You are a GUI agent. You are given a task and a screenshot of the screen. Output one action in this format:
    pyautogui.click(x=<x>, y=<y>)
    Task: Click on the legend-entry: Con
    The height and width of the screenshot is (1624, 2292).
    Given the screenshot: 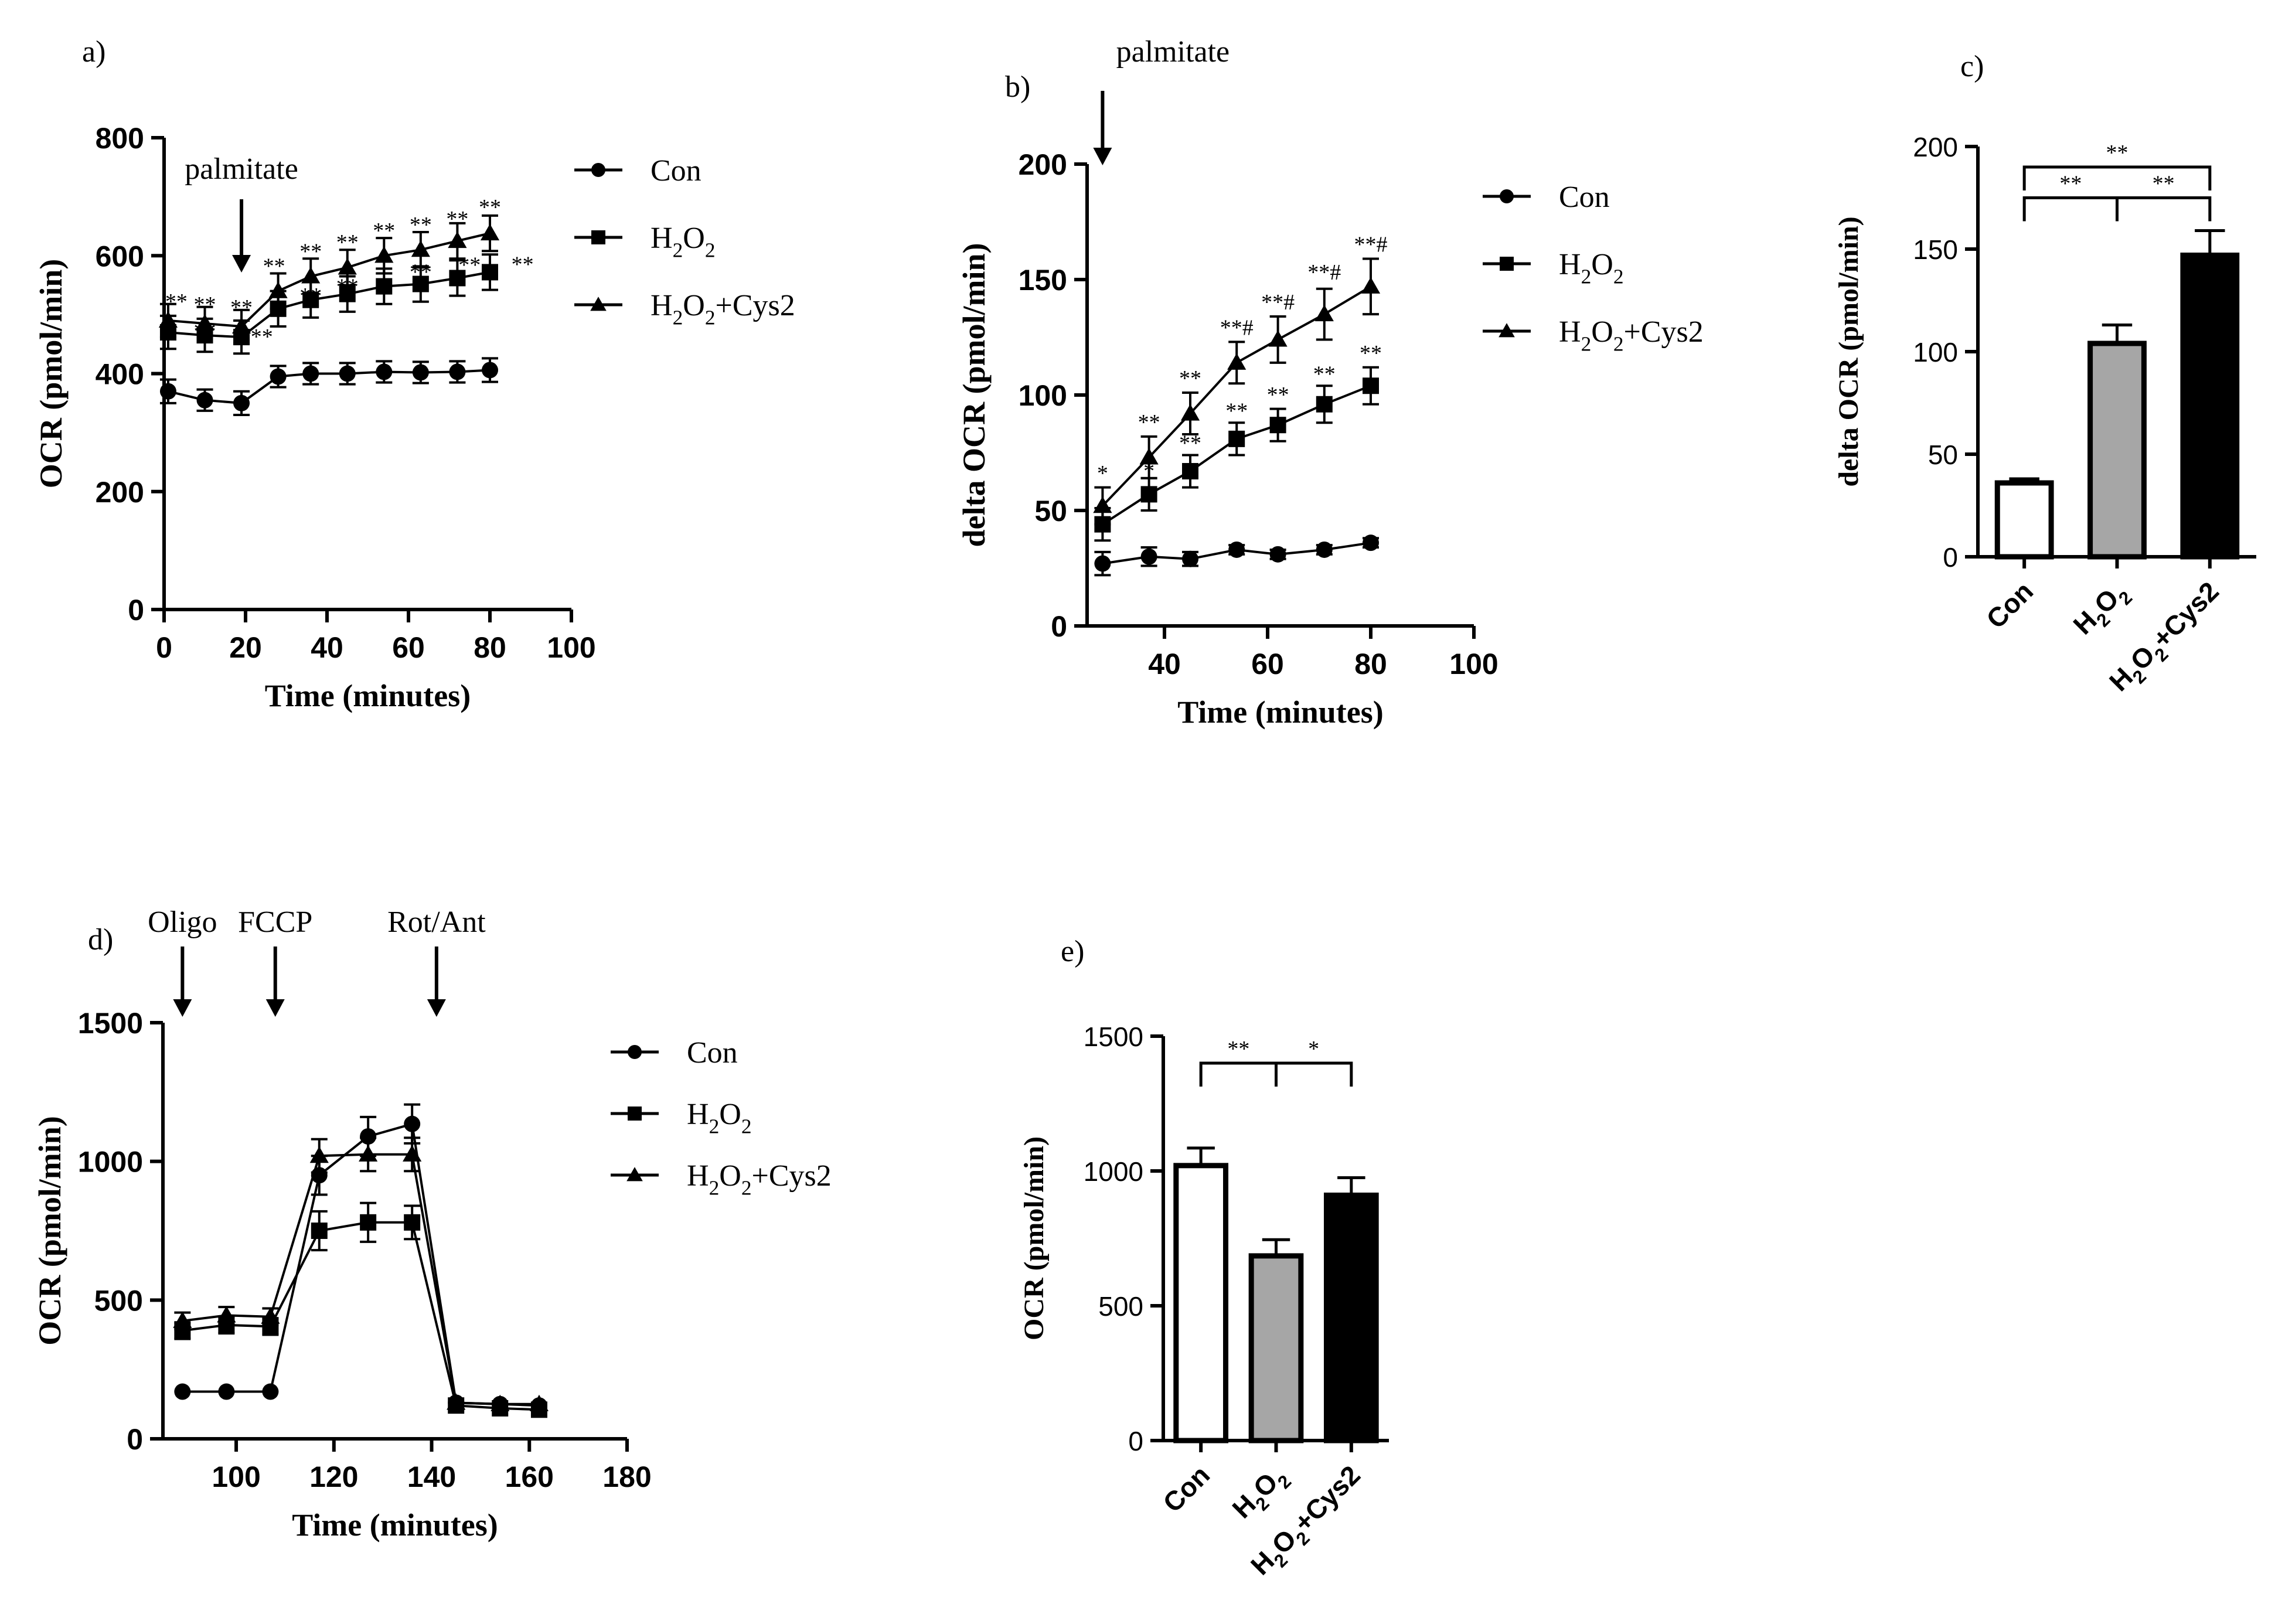 What is the action you would take?
    pyautogui.click(x=638, y=171)
    